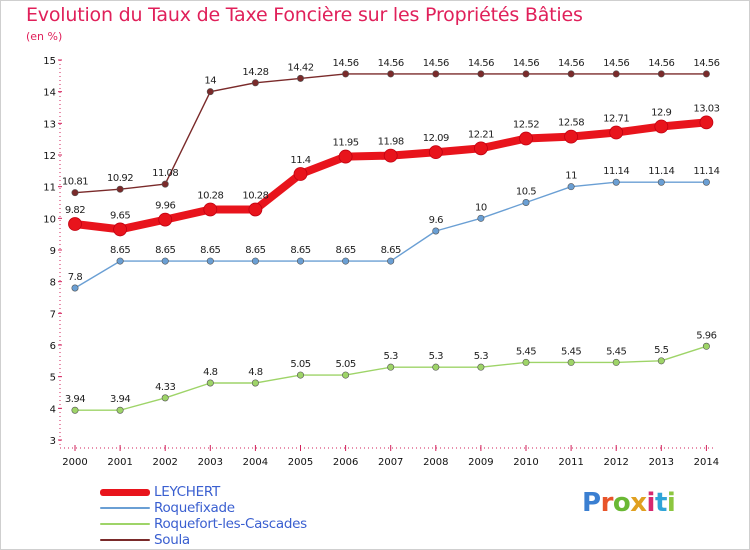  I want to click on x-tick-label: 2004, so click(255, 462).